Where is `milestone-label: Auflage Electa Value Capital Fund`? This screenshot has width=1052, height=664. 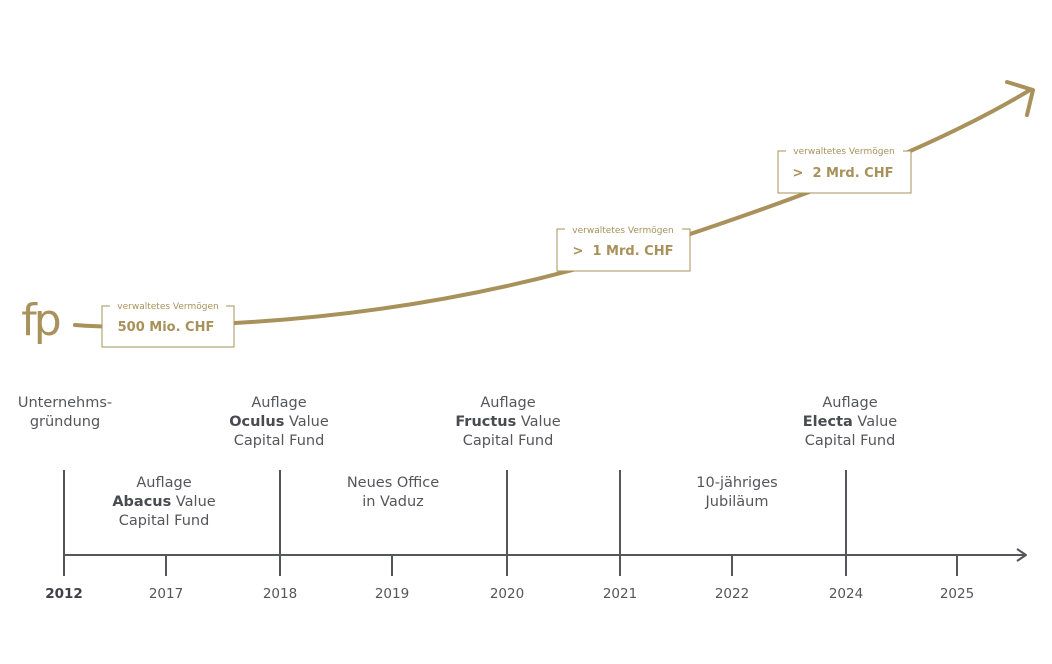 milestone-label: Auflage Electa Value Capital Fund is located at coordinates (850, 422).